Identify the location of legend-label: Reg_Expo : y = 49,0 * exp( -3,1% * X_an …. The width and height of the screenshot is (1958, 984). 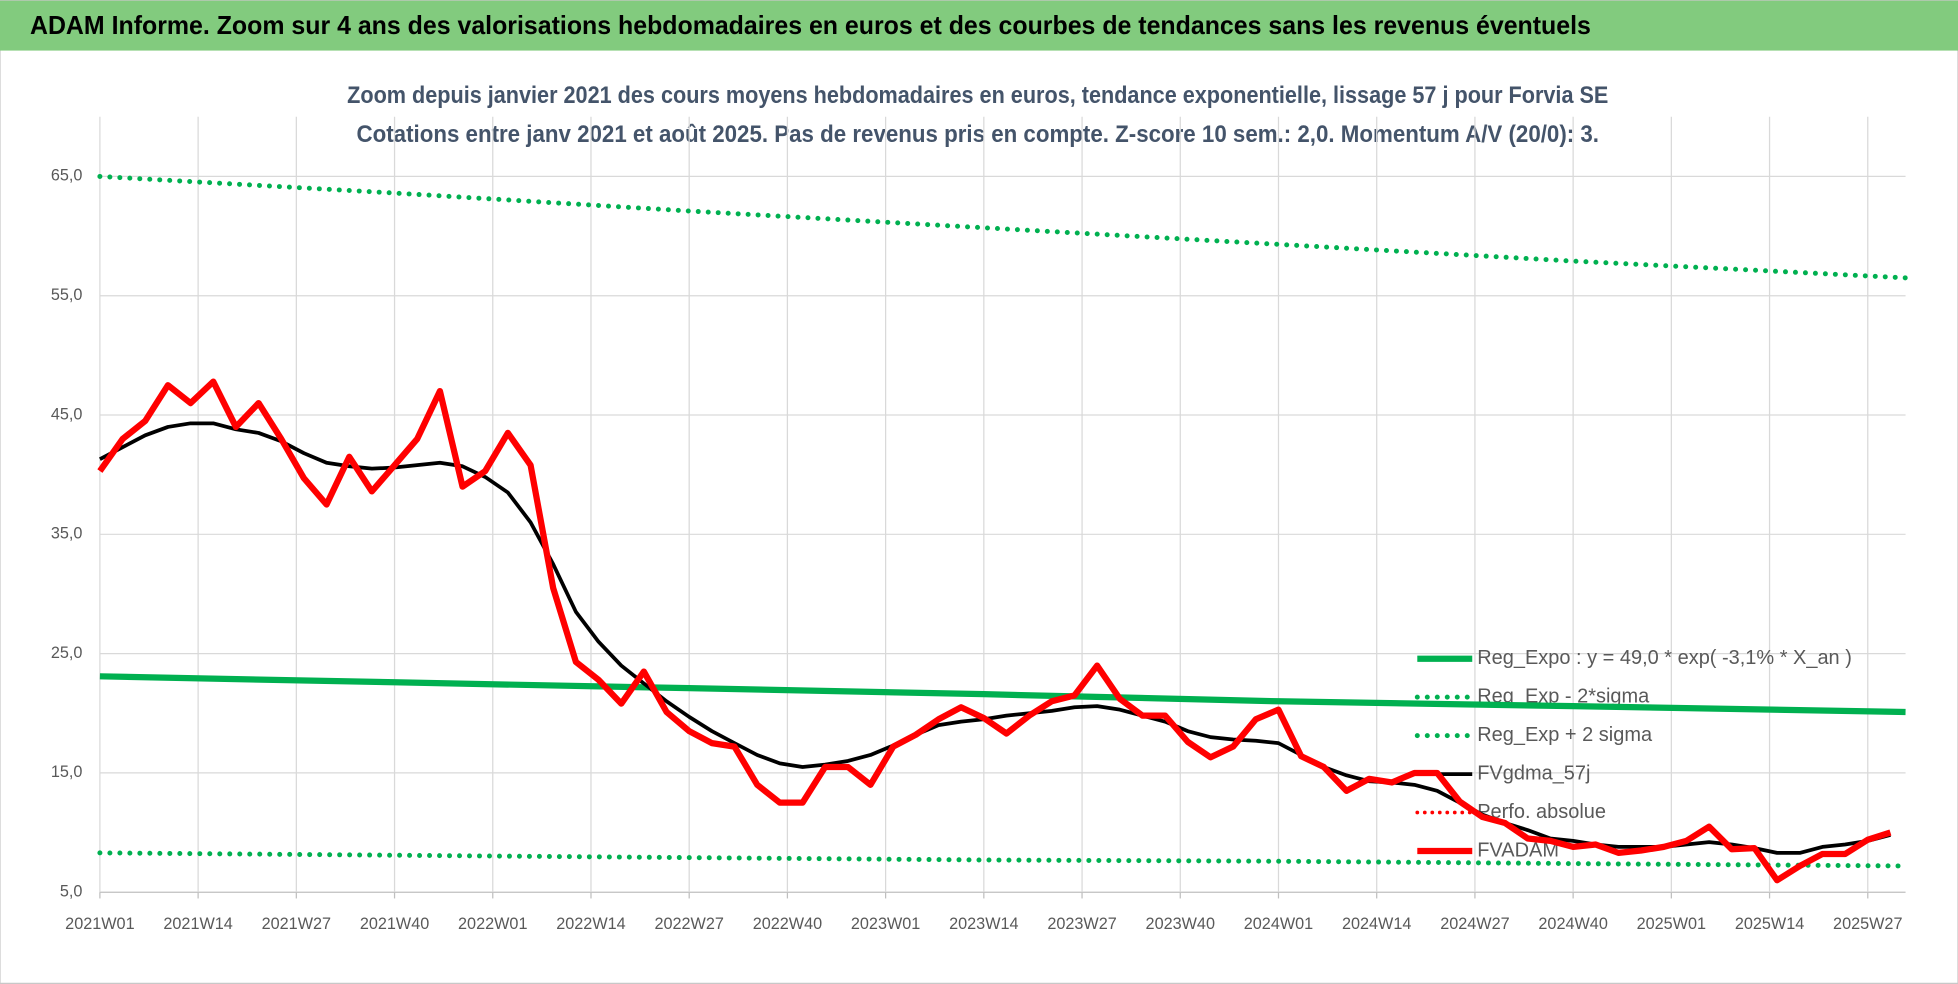
(1664, 658).